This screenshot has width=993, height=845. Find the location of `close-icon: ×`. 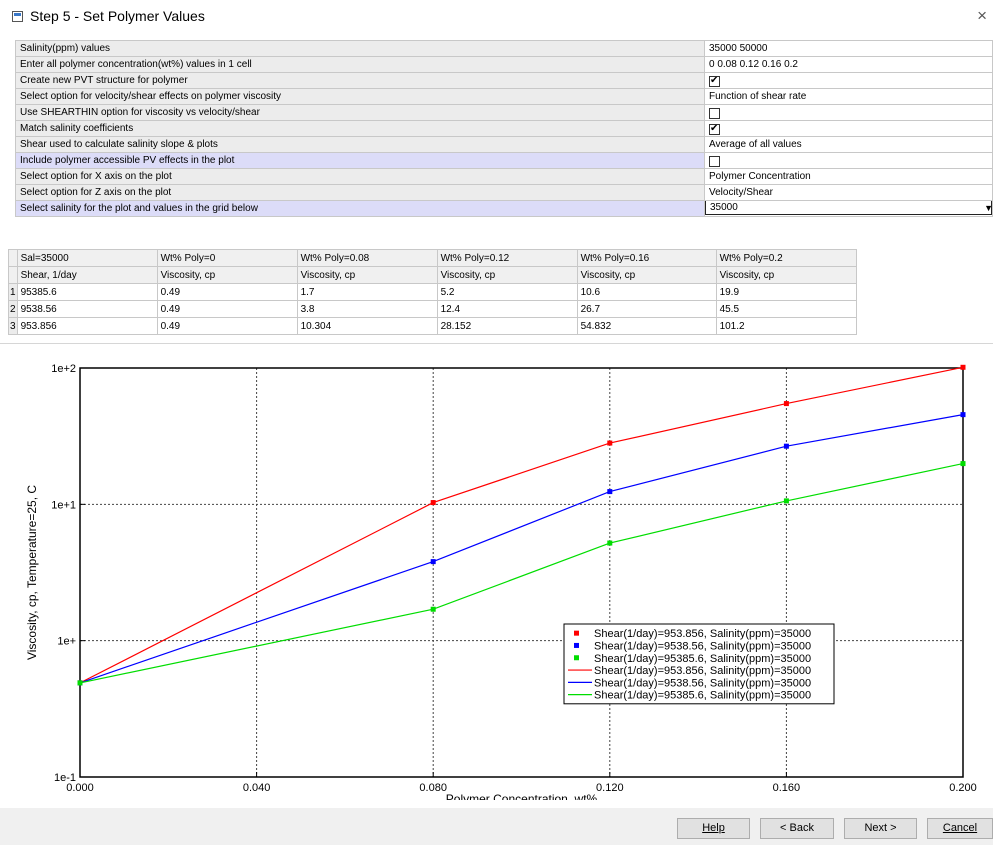

close-icon: × is located at coordinates (982, 15).